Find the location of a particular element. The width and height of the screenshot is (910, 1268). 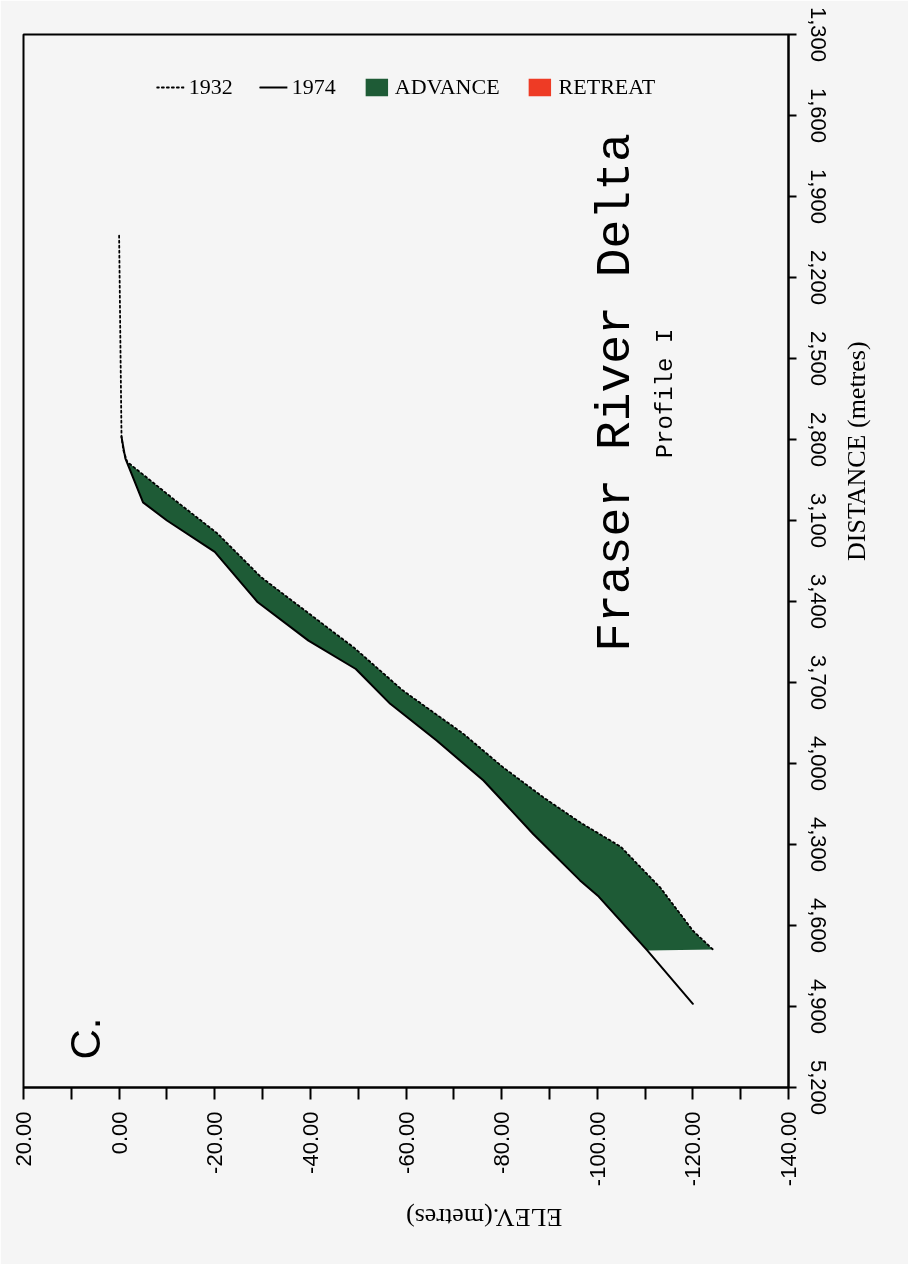

y-tick-label: 3,400 is located at coordinates (818, 601).